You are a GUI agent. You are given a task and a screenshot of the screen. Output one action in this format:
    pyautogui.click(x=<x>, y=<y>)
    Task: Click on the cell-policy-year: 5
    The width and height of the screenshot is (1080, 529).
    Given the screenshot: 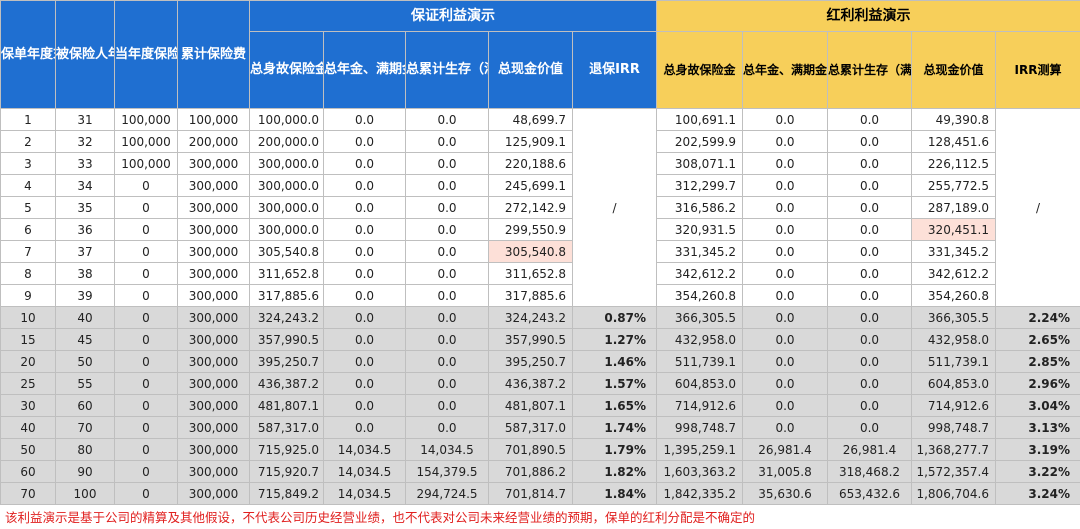 What is the action you would take?
    pyautogui.click(x=28, y=207)
    